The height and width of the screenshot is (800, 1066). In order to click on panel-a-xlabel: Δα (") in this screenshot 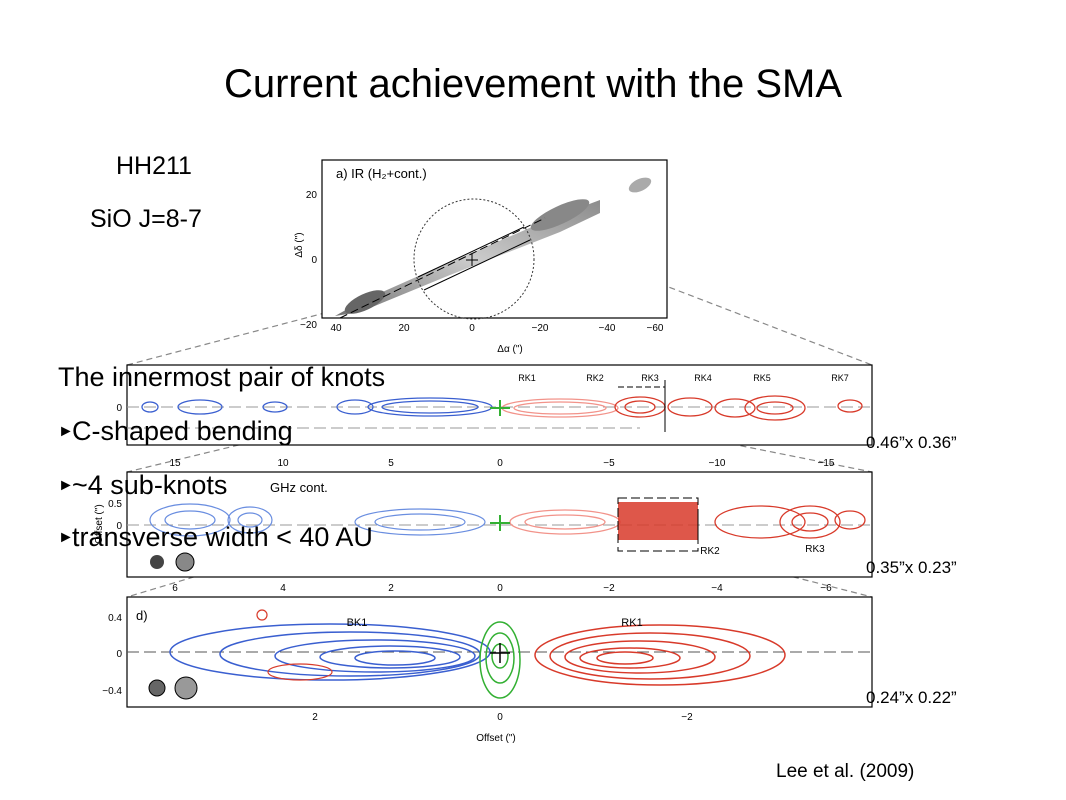, I will do `click(509, 349)`.